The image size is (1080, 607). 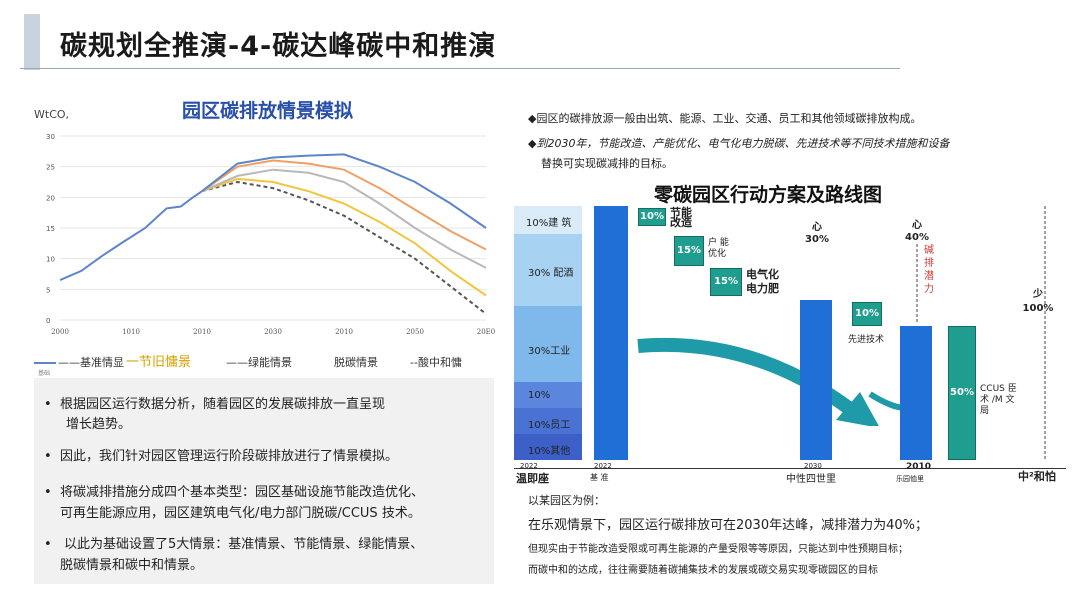 What do you see at coordinates (415, 332) in the screenshot?
I see `x-tick-label: 2050` at bounding box center [415, 332].